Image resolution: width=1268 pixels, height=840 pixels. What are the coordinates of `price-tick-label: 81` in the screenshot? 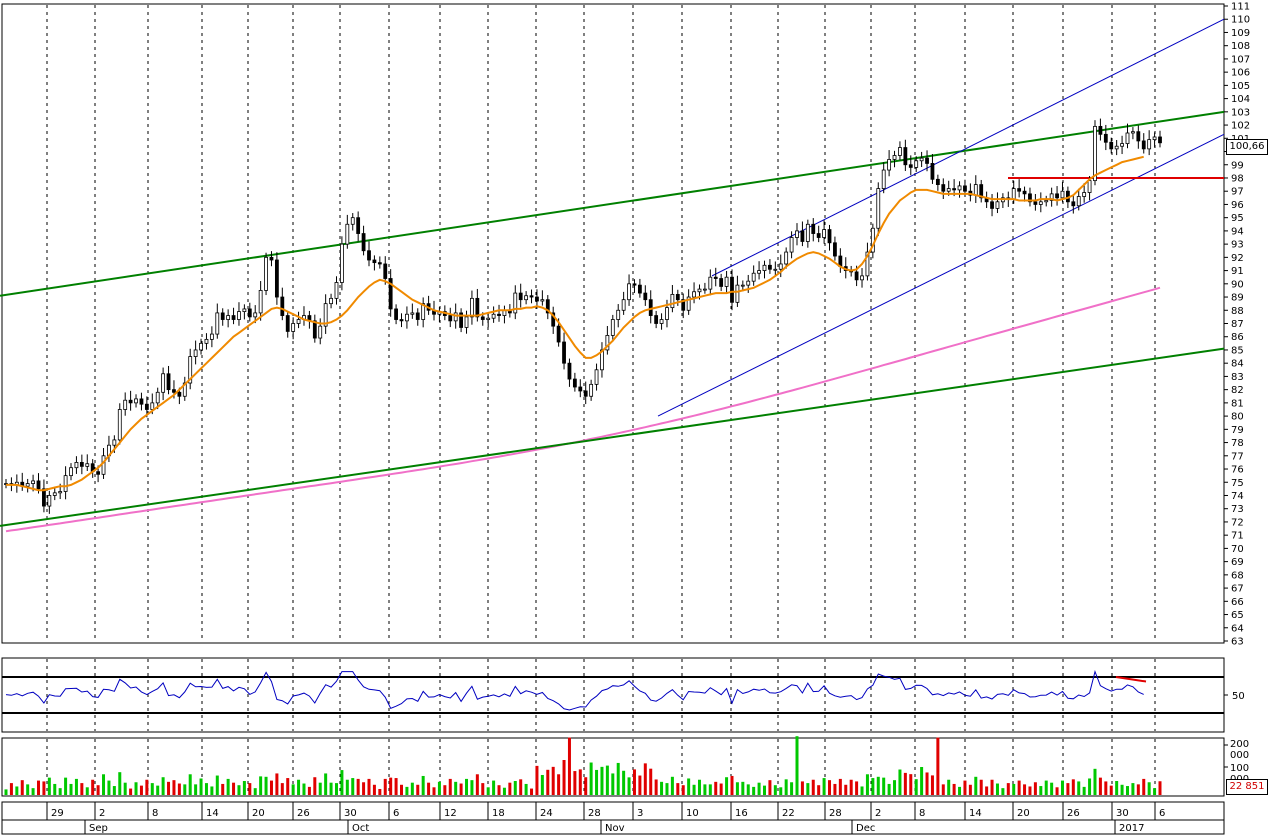 It's located at (1237, 403).